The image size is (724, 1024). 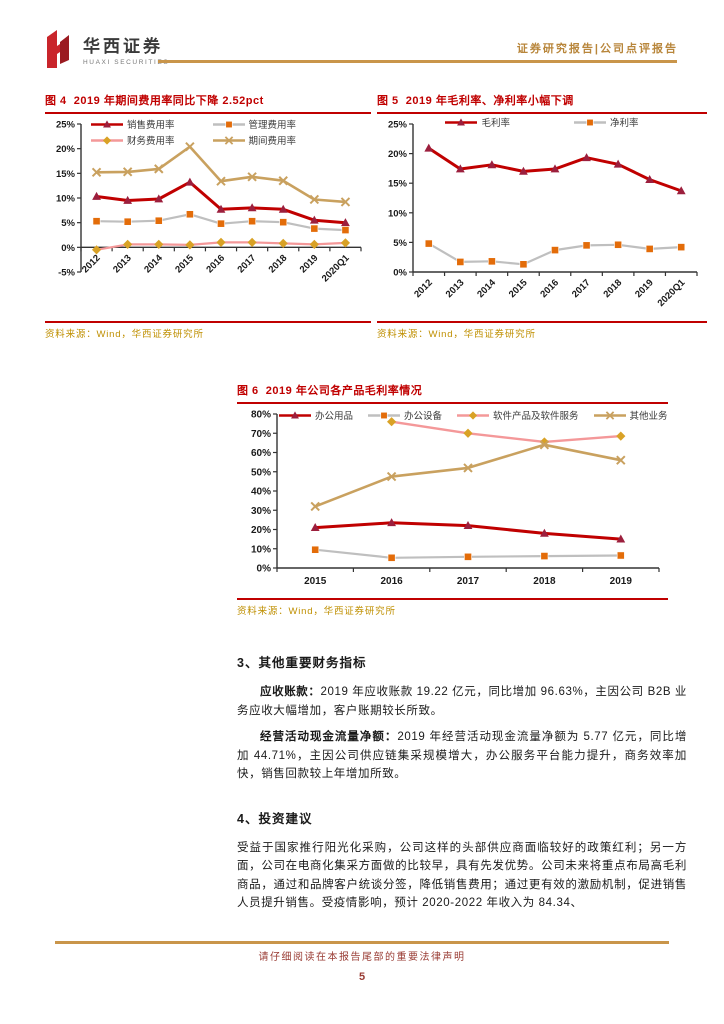 What do you see at coordinates (316, 415) in the screenshot?
I see `legend-item: 办公用品` at bounding box center [316, 415].